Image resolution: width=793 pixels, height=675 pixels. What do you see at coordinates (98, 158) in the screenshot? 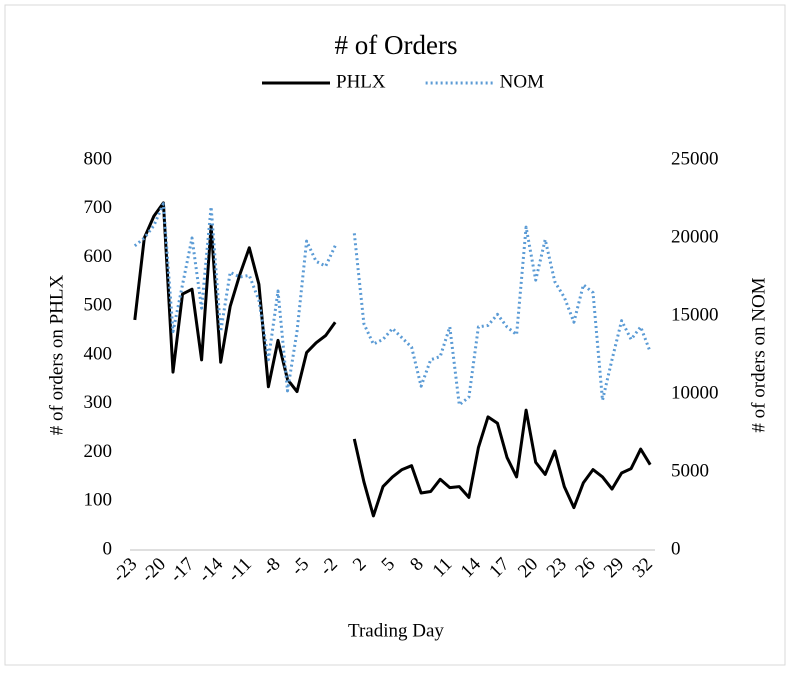
I see `y-tick-label: 800` at bounding box center [98, 158].